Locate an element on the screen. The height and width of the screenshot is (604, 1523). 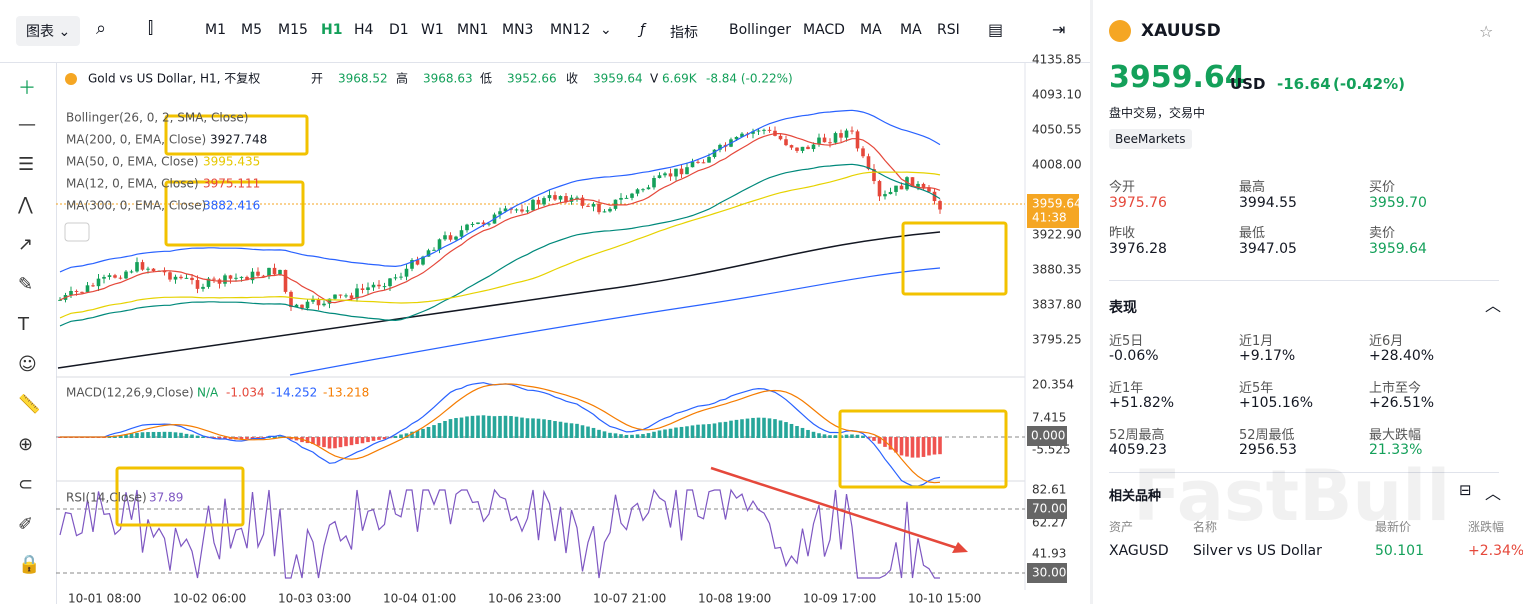
search-icon: ⌕ is located at coordinates (101, 28).